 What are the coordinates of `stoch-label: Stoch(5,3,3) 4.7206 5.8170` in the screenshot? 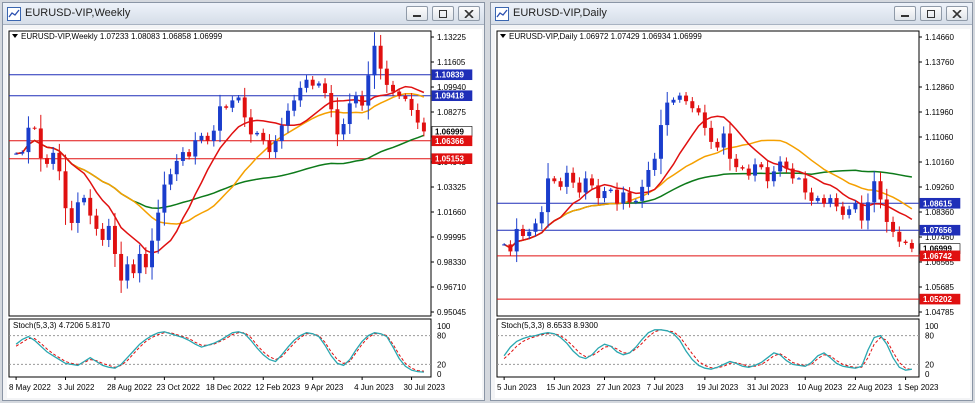 It's located at (62, 325).